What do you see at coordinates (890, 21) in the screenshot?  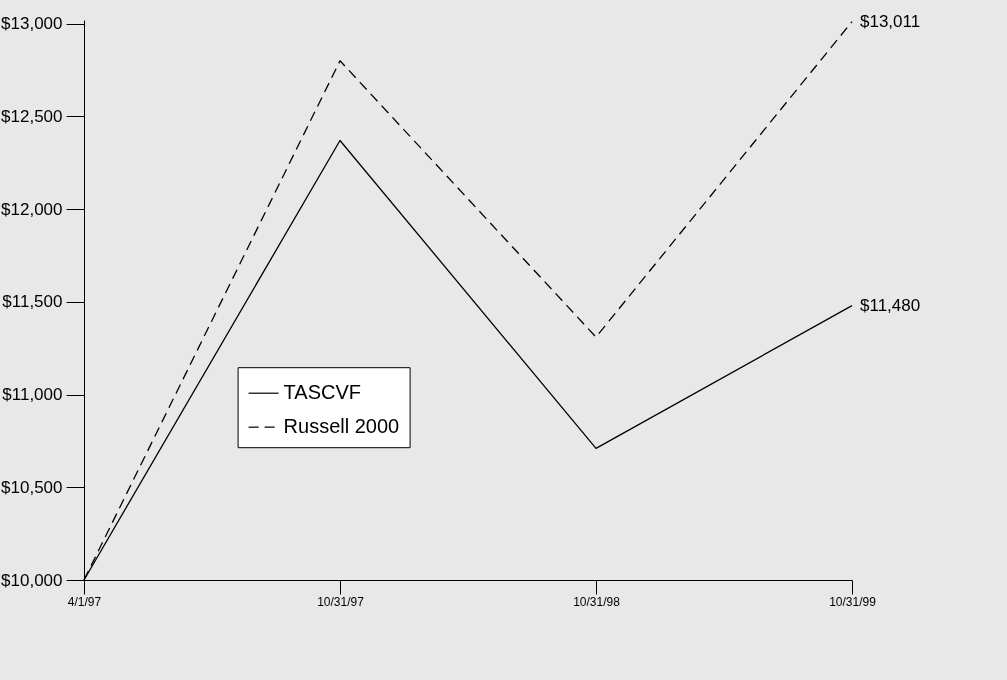 I see `data-label: $13,011` at bounding box center [890, 21].